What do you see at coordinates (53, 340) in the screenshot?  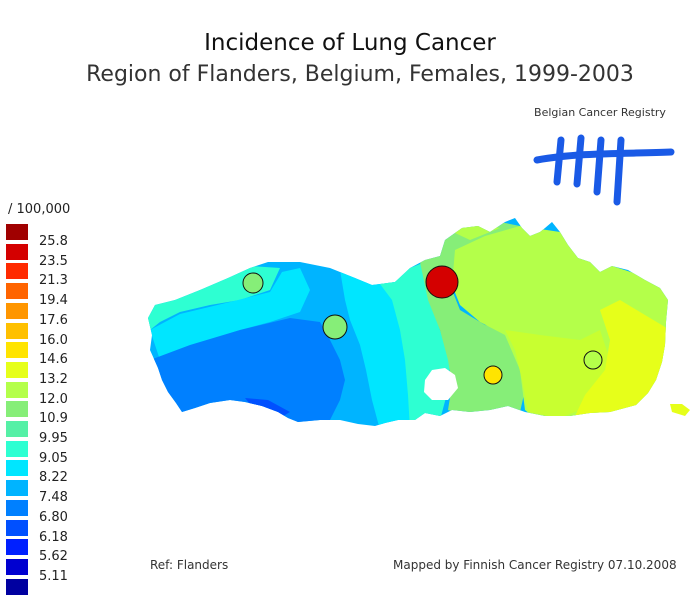 I see `legend-label: 16.0` at bounding box center [53, 340].